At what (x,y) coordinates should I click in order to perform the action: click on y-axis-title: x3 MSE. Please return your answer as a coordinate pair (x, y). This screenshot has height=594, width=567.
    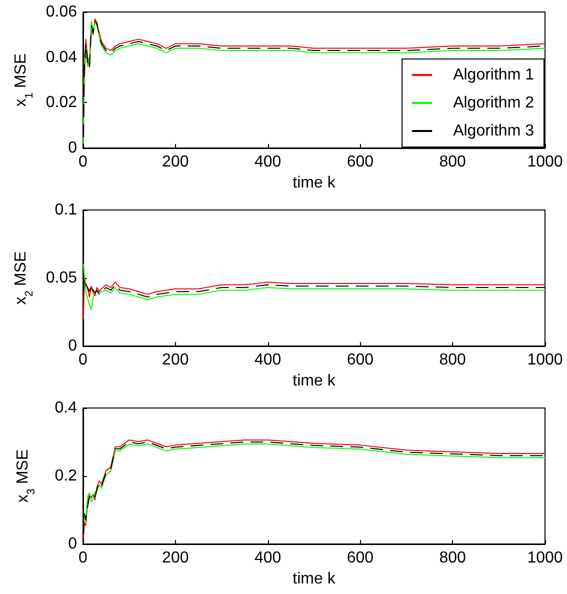
    Looking at the image, I should click on (26, 476).